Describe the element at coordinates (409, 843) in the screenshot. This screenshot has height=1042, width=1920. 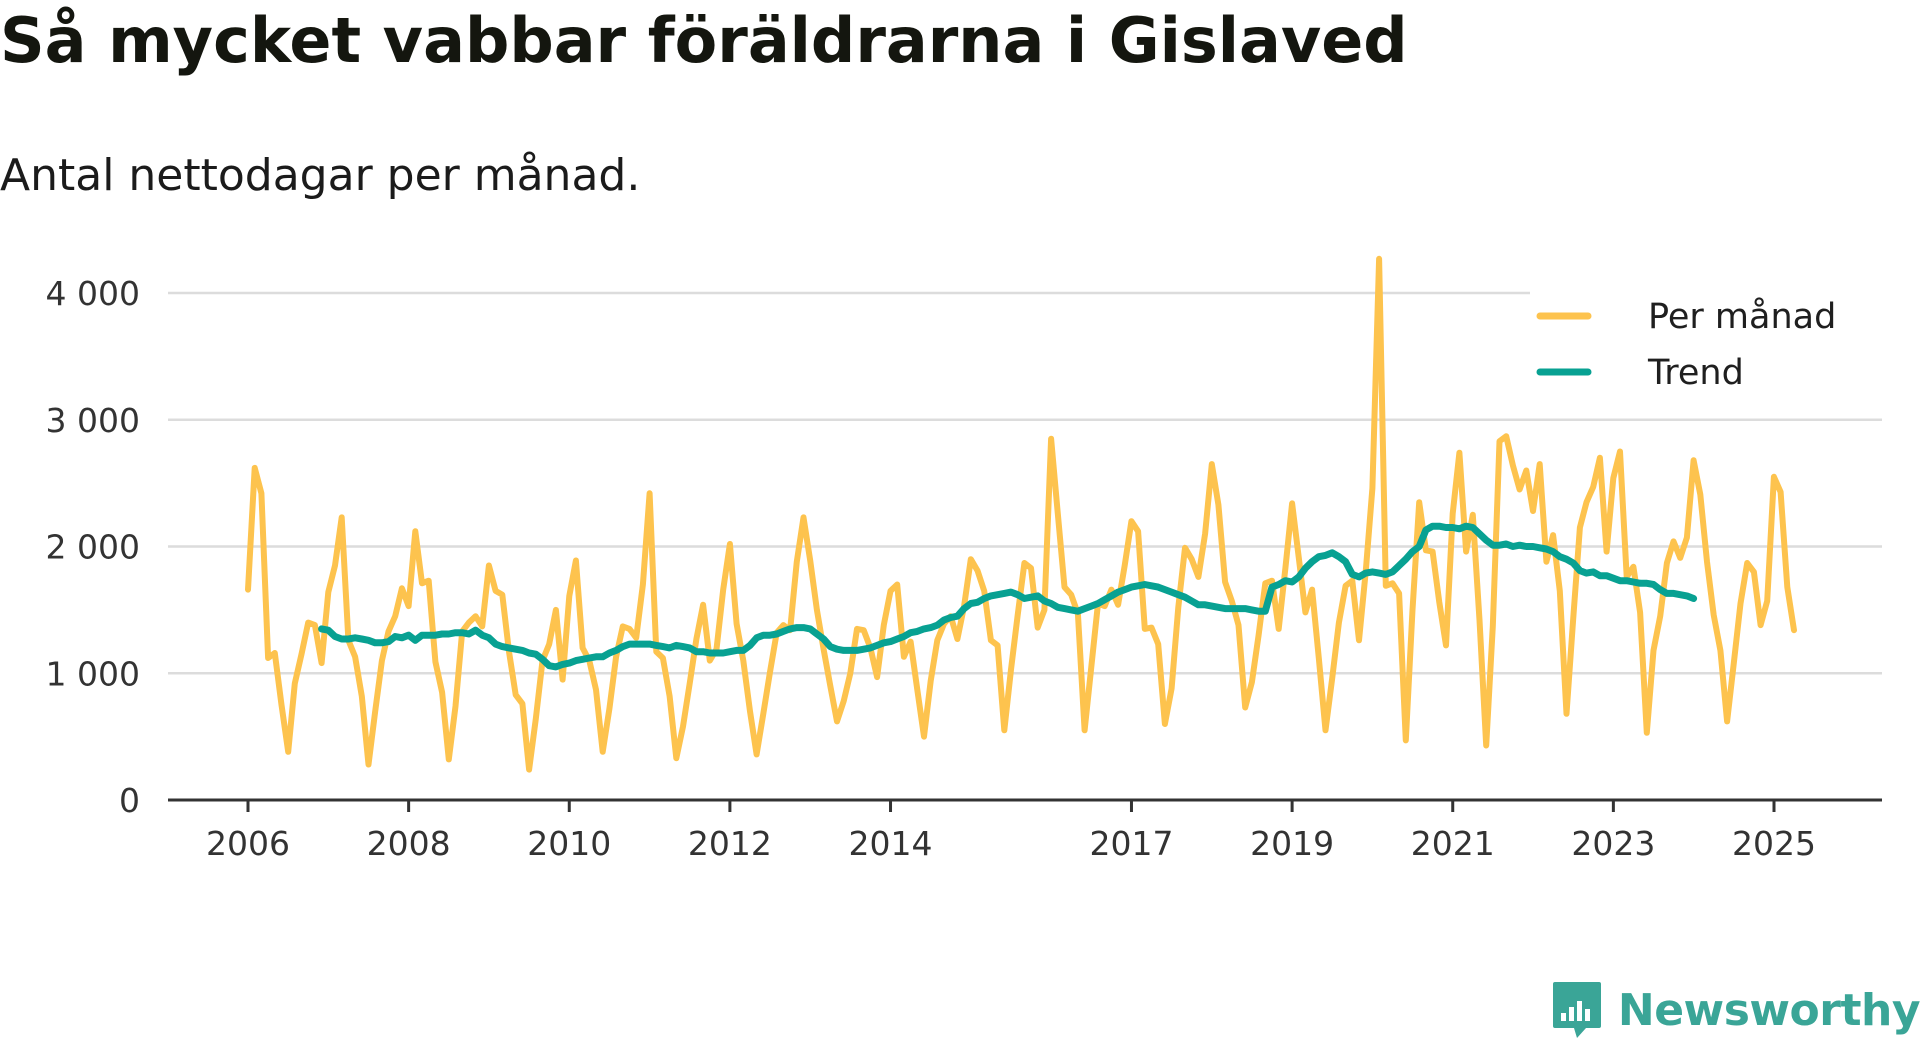
I see `x-tick-label: 2008` at that location.